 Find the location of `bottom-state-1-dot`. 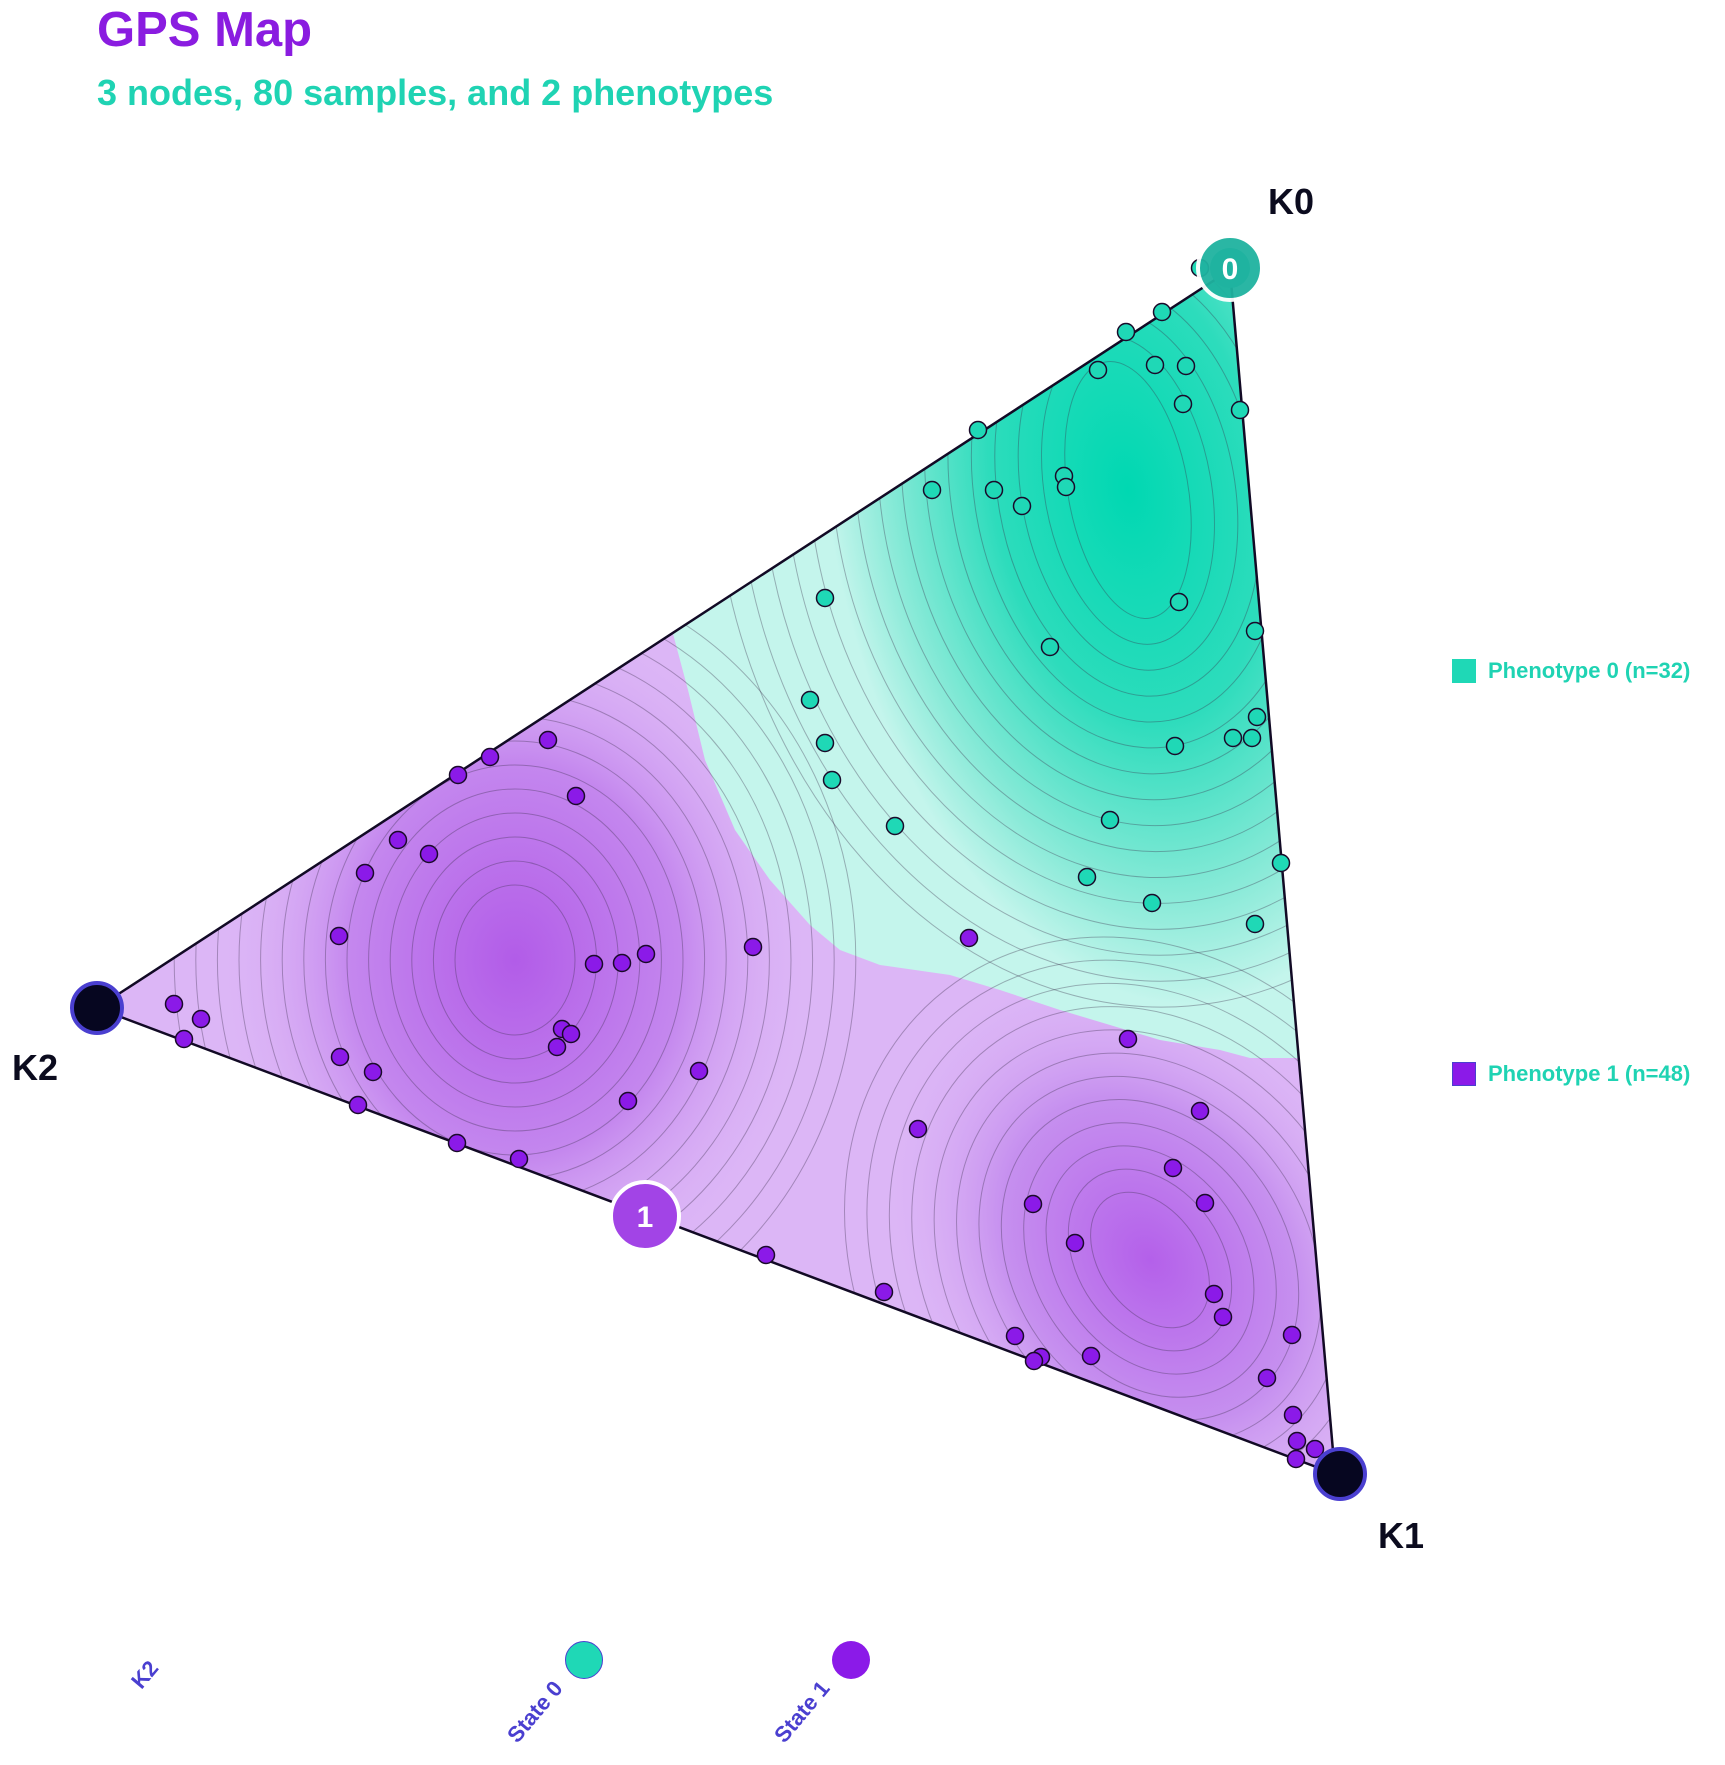

bottom-state-1-dot is located at coordinates (851, 1660).